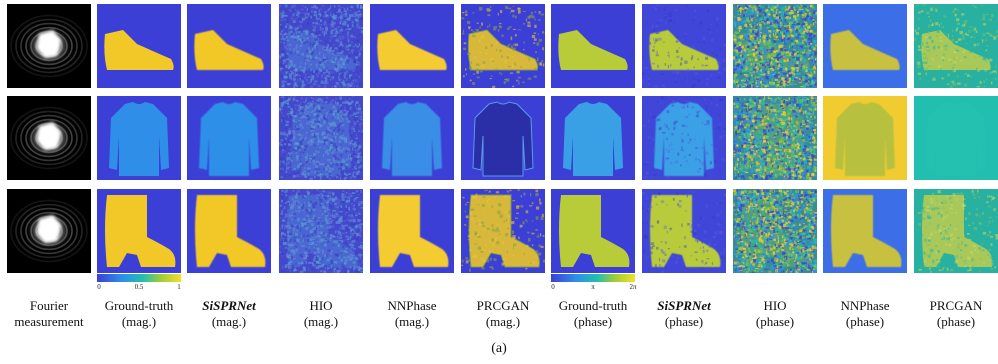  What do you see at coordinates (956, 138) in the screenshot?
I see `tile-shirt-prcgan-phase` at bounding box center [956, 138].